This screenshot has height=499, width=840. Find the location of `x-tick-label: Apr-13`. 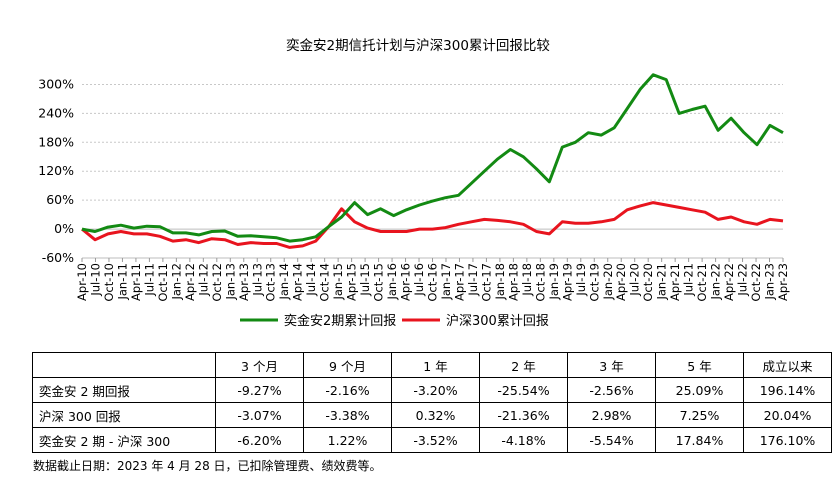

x-tick-label: Apr-13 is located at coordinates (244, 282).